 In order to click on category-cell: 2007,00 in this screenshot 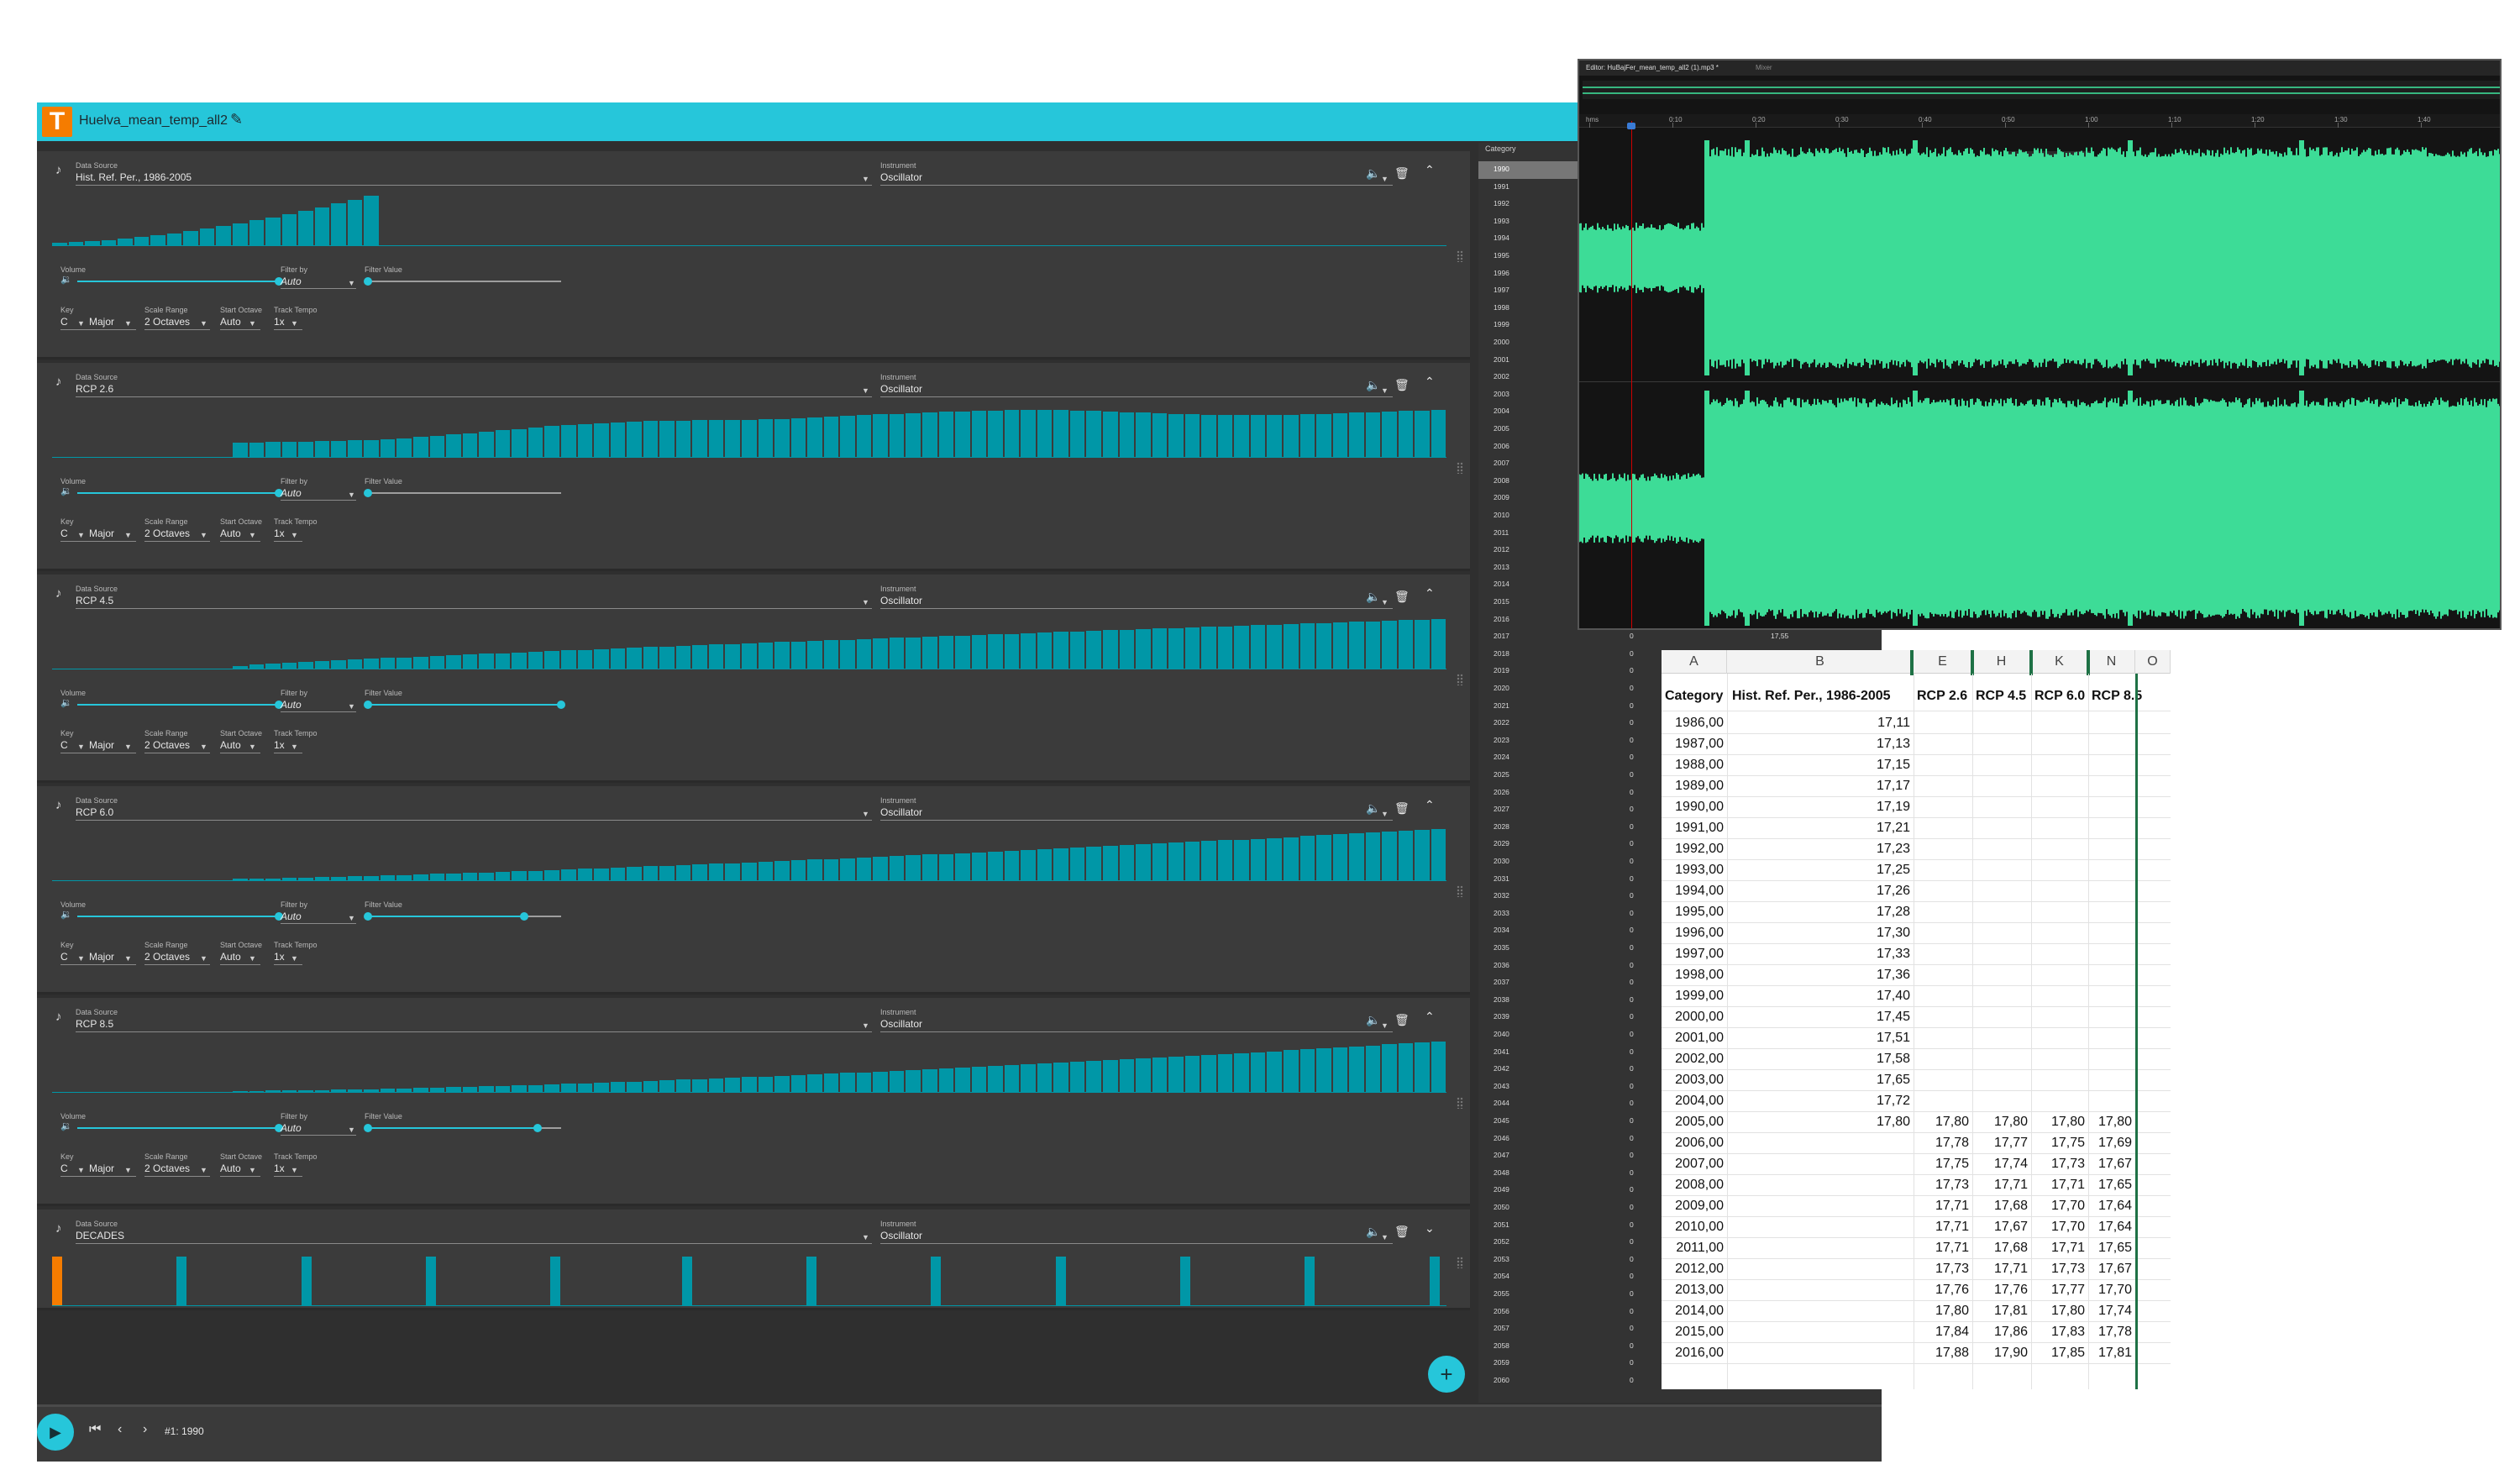, I will do `click(1699, 1164)`.